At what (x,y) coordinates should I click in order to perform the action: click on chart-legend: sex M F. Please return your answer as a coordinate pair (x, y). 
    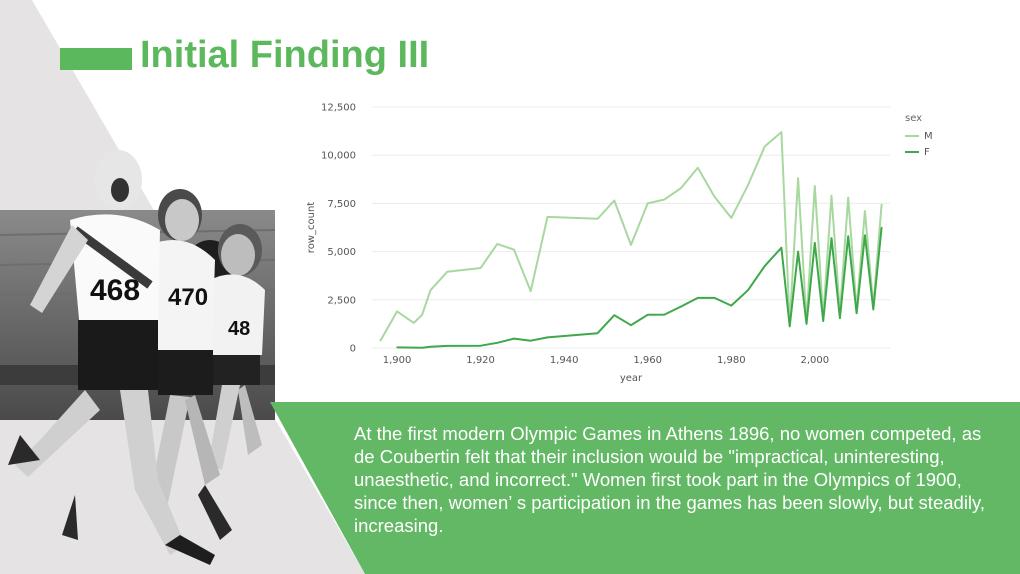
    Looking at the image, I should click on (919, 136).